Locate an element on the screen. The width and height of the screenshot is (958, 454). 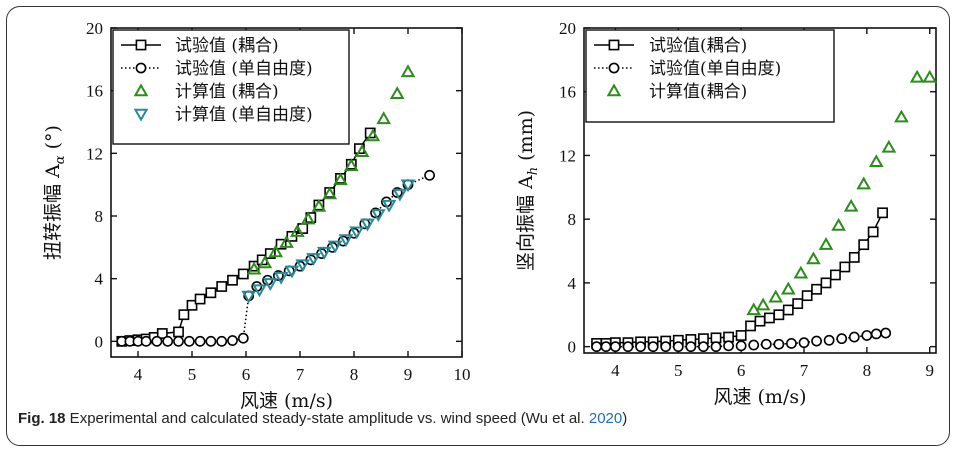
y-tick-label: 12 is located at coordinates (567, 155).